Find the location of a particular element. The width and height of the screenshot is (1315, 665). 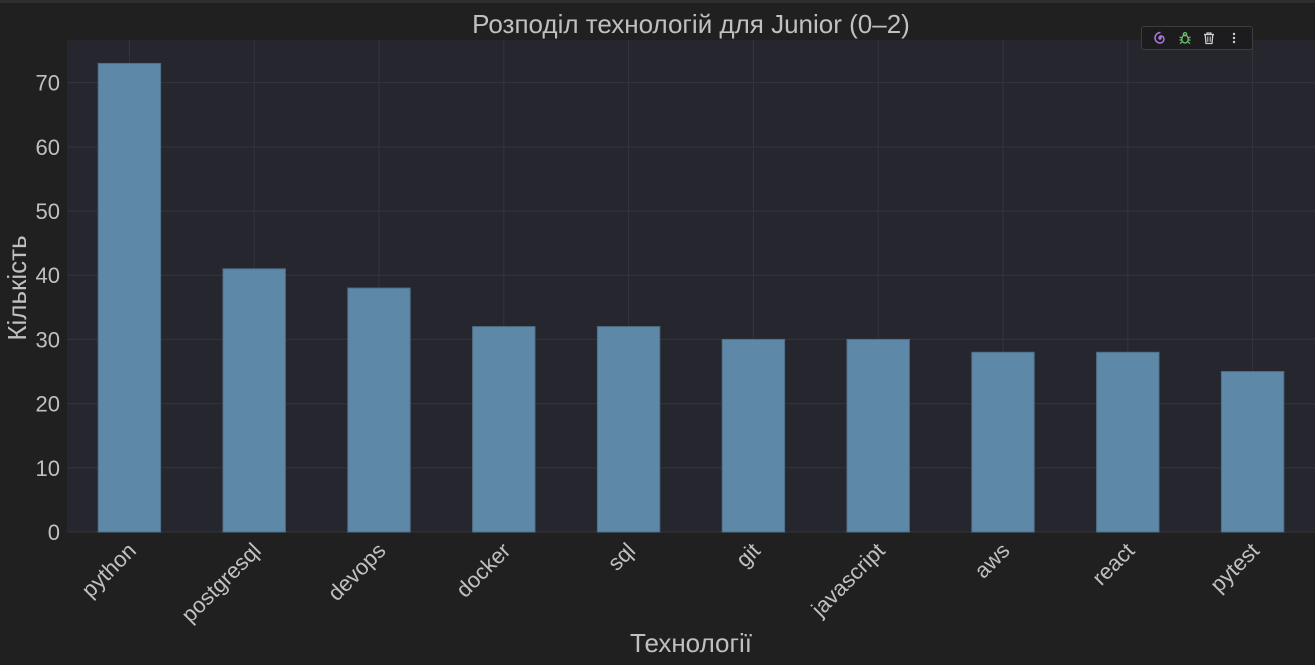

debug-button is located at coordinates (1185, 38).